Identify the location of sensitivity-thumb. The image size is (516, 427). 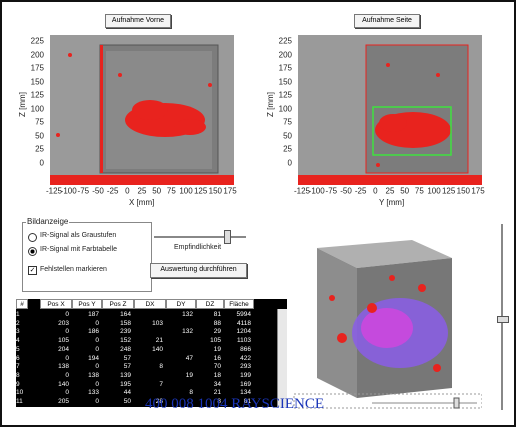
(227, 237).